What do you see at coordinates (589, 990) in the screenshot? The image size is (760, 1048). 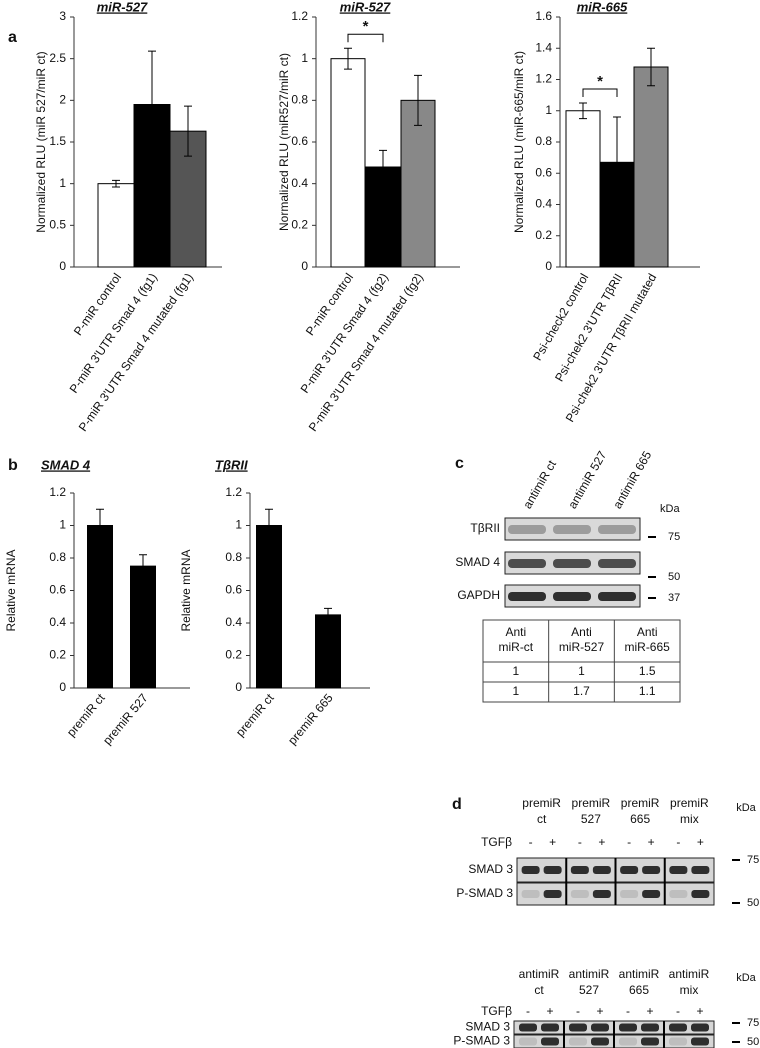 I see `group-label: 527` at bounding box center [589, 990].